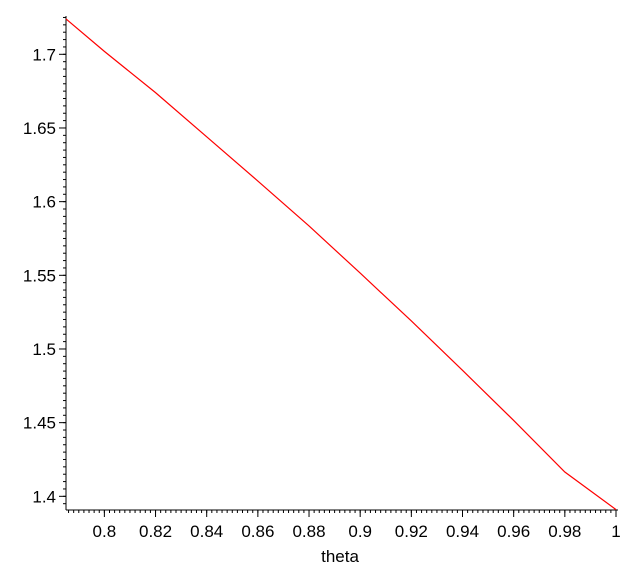 This screenshot has width=625, height=569. What do you see at coordinates (564, 531) in the screenshot?
I see `x-tick-label: 0.98` at bounding box center [564, 531].